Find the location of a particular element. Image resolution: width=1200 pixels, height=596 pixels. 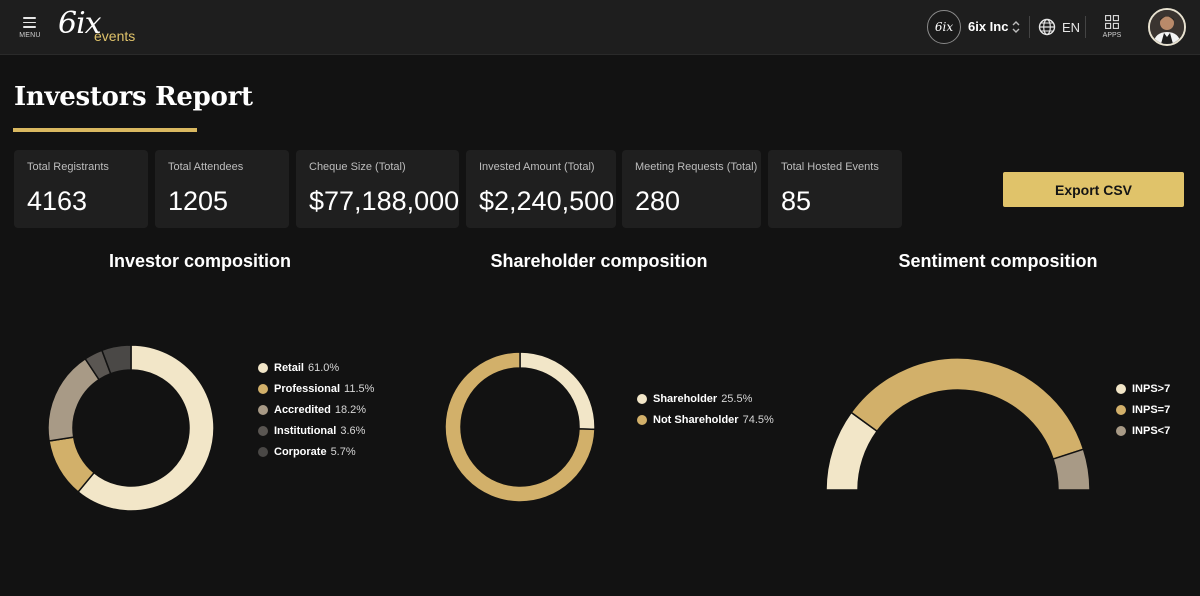

legend-item-accredited: Accredited 18.2% is located at coordinates (316, 409).